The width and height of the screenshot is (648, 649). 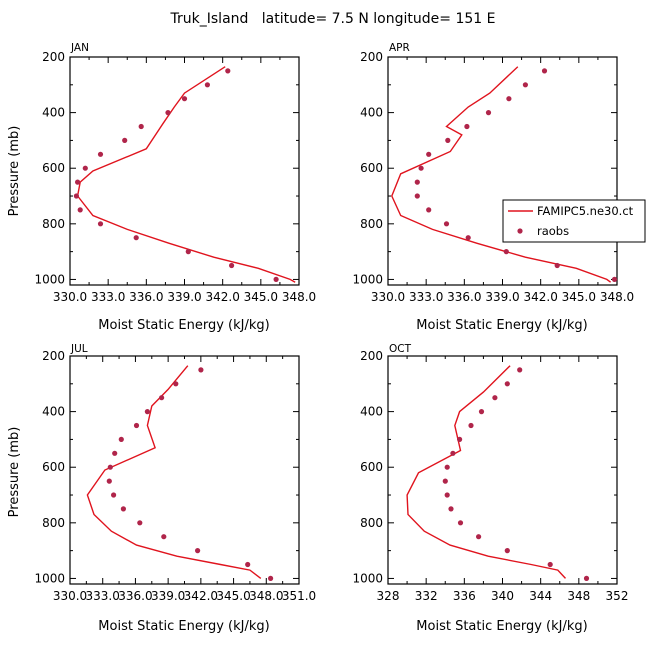 I want to click on legend: FAMIPC5.ne30.ct raobs, so click(x=574, y=221).